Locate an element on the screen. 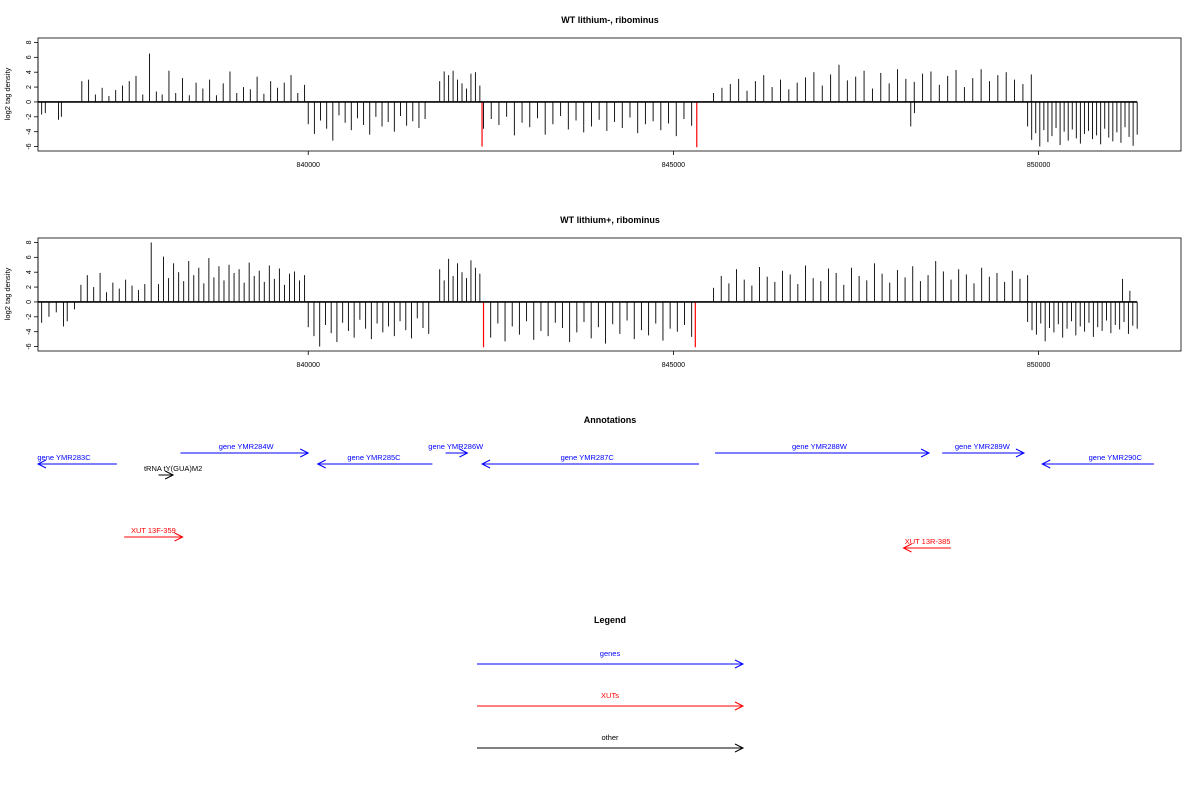  annotation-arrow: gene YMR288W is located at coordinates (823, 450).